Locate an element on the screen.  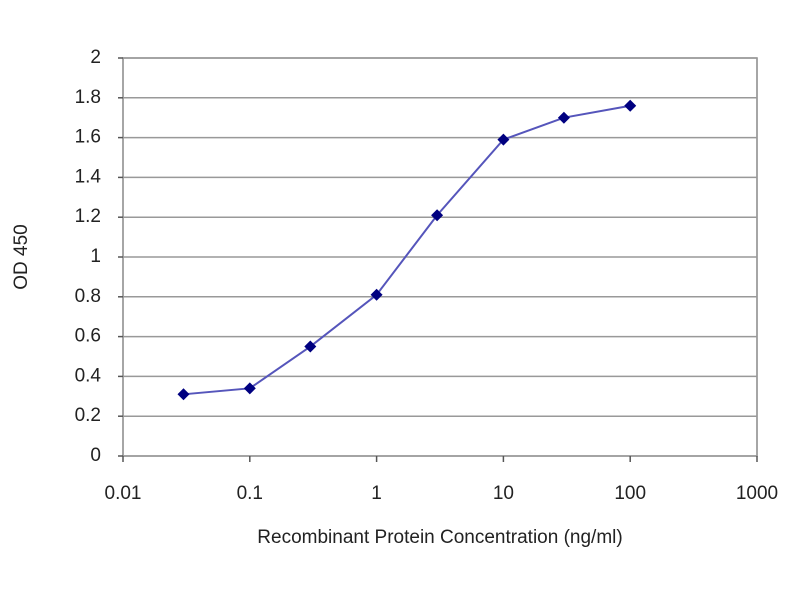
x-tick-label: 10 is located at coordinates (503, 493).